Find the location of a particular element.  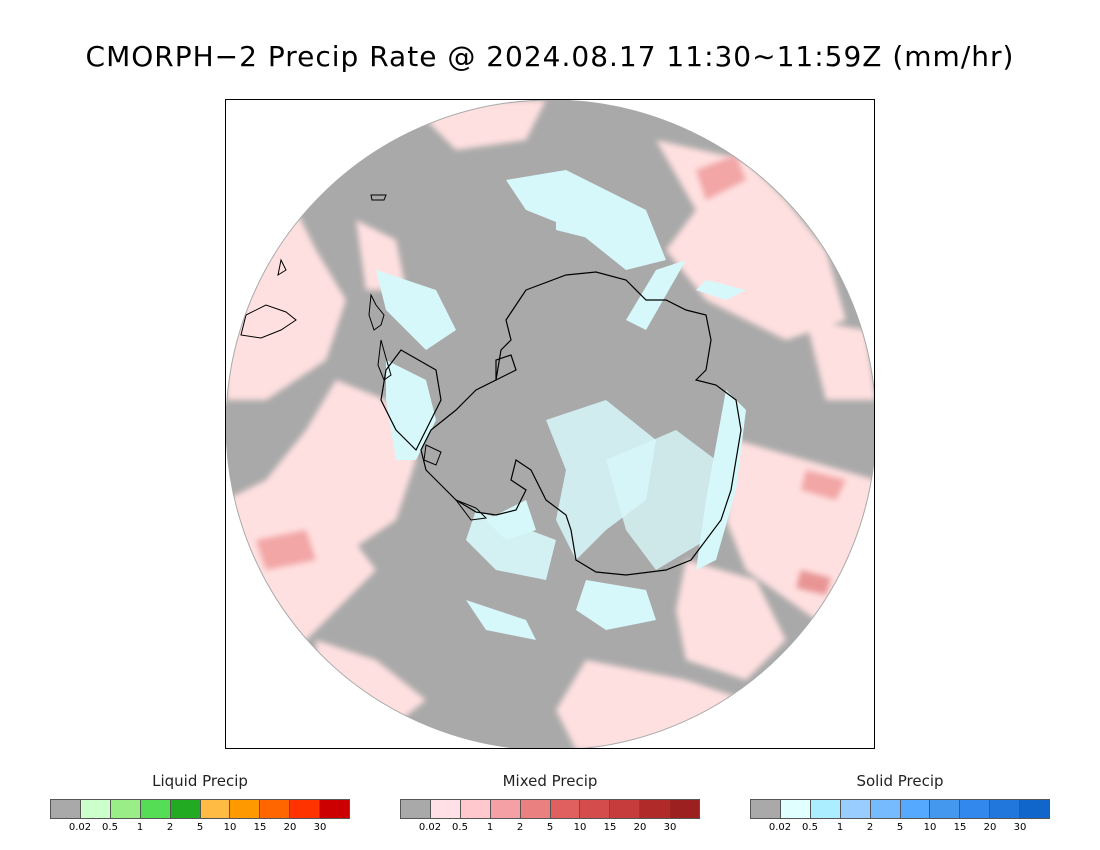

legend-solid-precip: Solid Precip 0.02 0.5 1 2 5 10 15 20 30 is located at coordinates (900, 807).